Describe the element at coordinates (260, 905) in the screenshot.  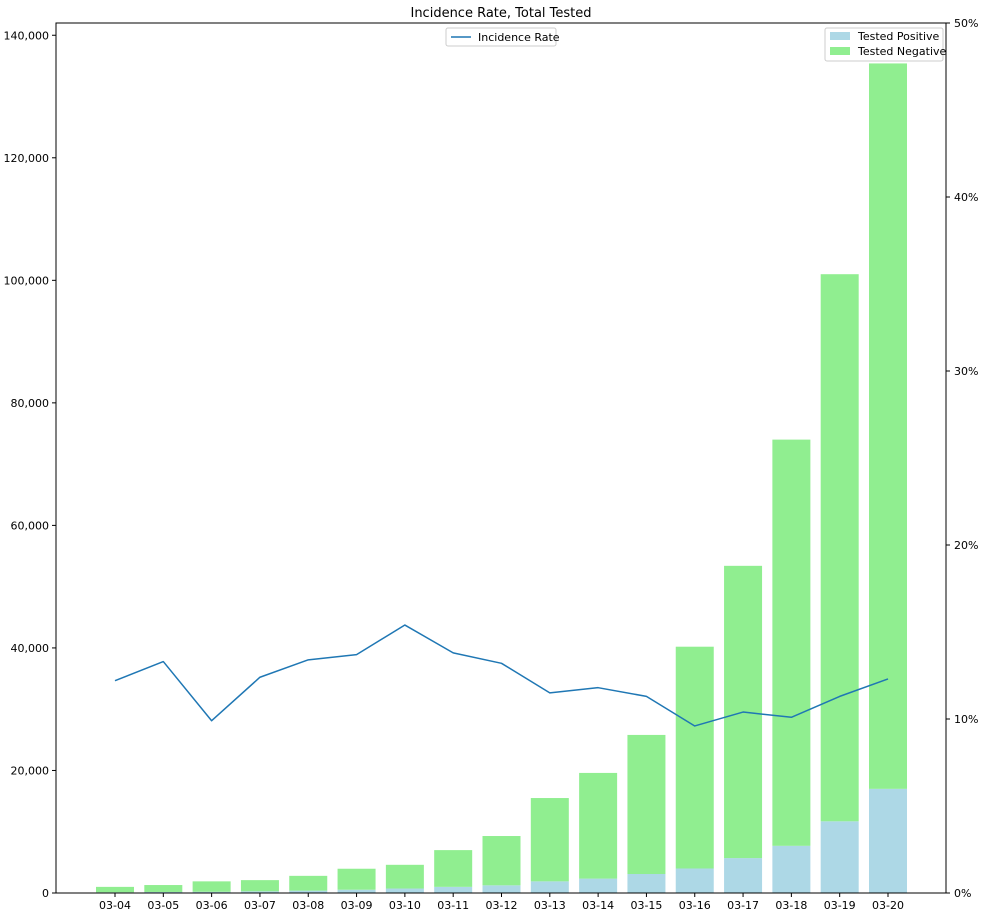
I see `x-axis-tick-label: 03-07` at that location.